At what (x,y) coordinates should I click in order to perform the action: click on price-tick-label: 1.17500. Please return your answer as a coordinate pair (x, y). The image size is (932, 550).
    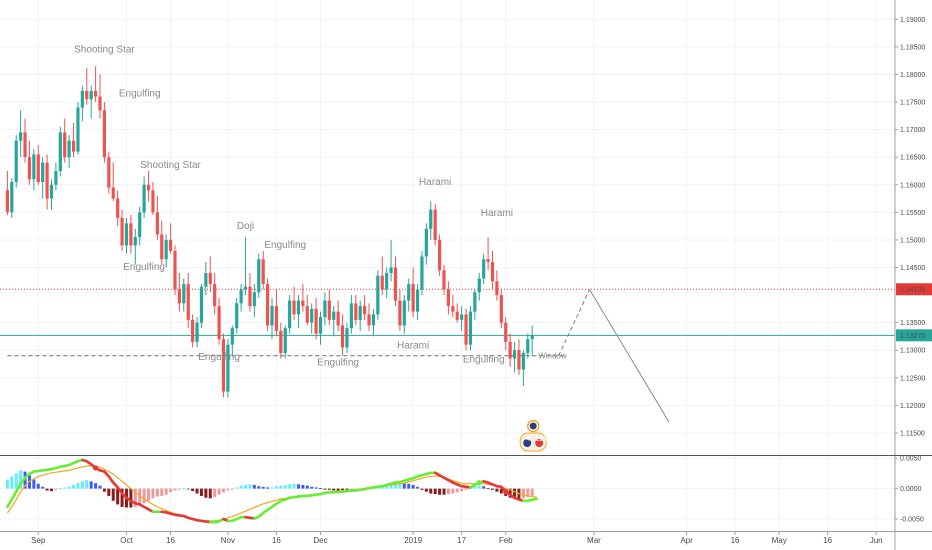
    Looking at the image, I should click on (912, 103).